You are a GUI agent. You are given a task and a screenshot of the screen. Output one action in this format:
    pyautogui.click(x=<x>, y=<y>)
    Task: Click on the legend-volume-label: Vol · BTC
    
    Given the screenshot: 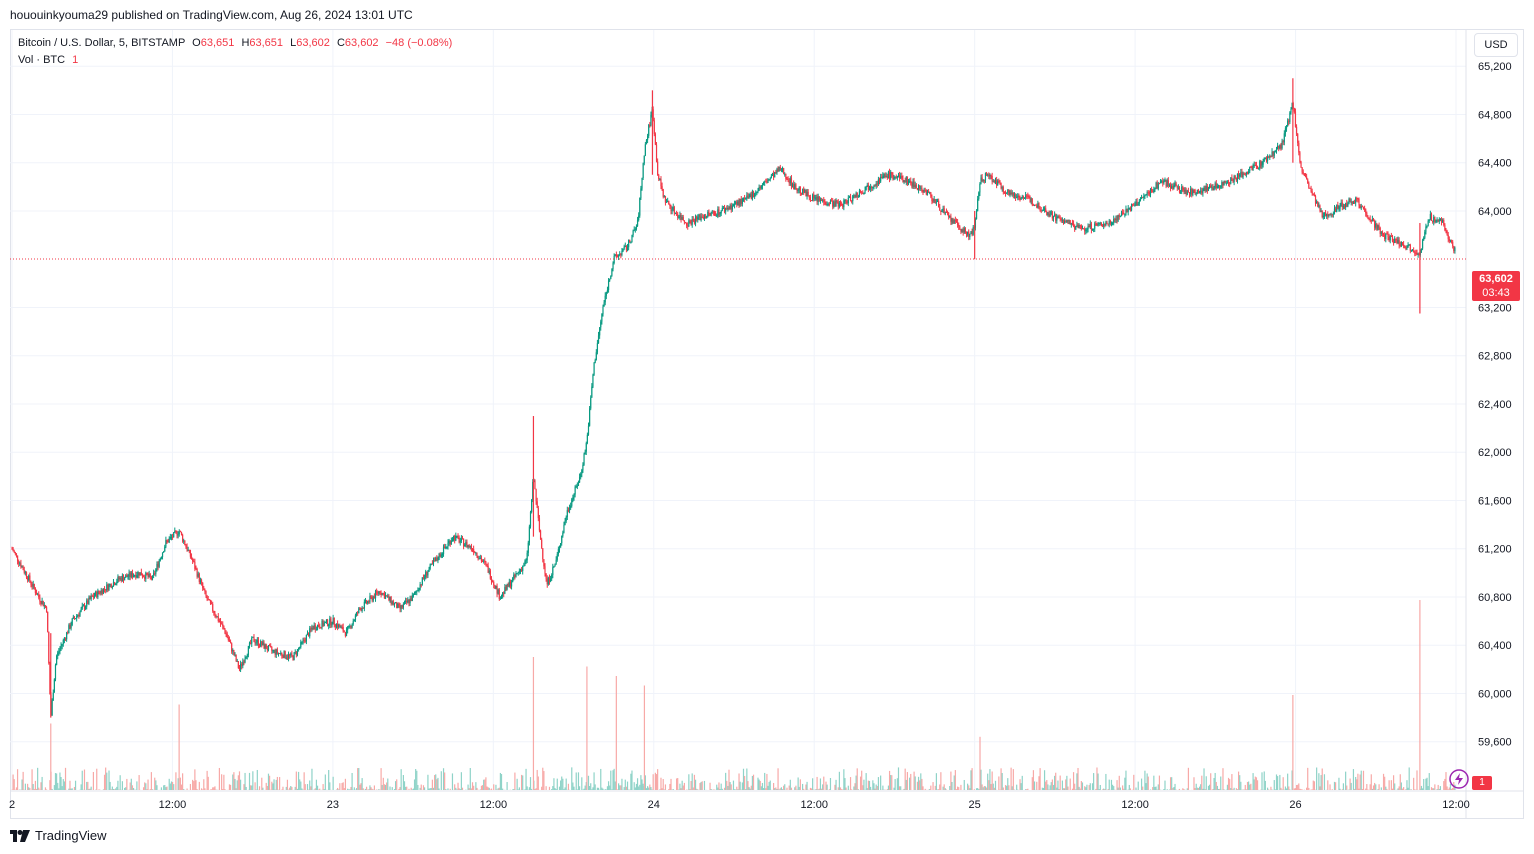 What is the action you would take?
    pyautogui.click(x=42, y=60)
    